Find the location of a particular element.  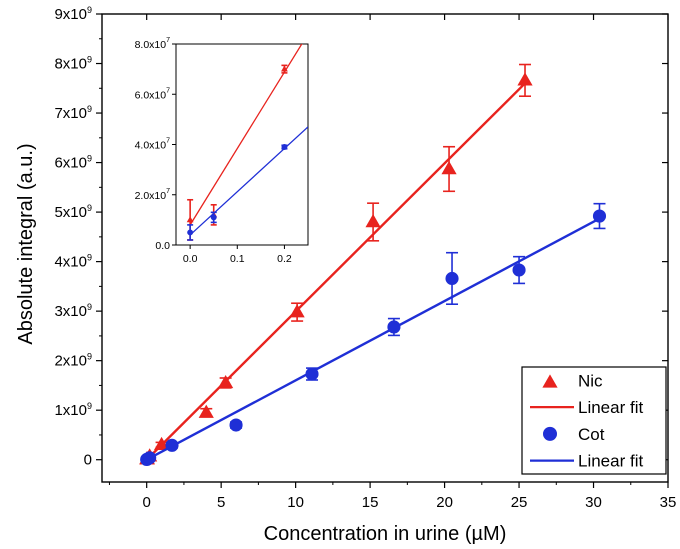

y-tick-label: 0 is located at coordinates (88, 460).